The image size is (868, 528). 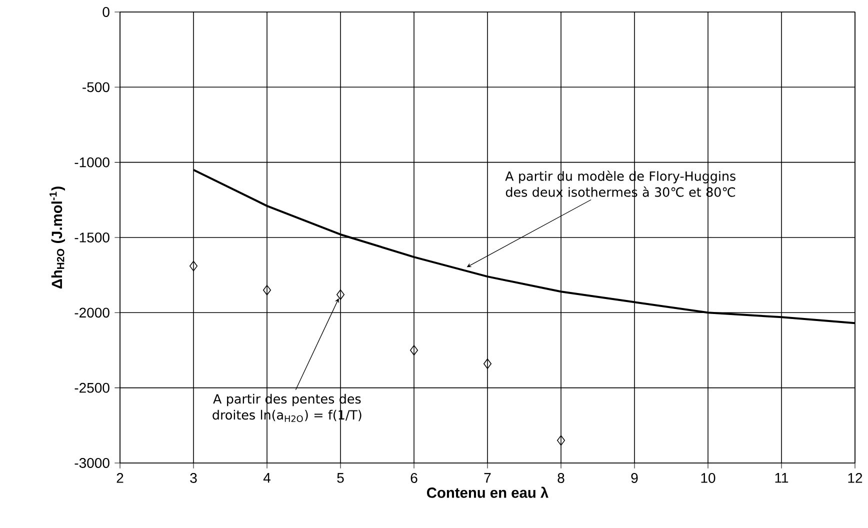 I want to click on x-tick-label: 10, so click(x=708, y=478).